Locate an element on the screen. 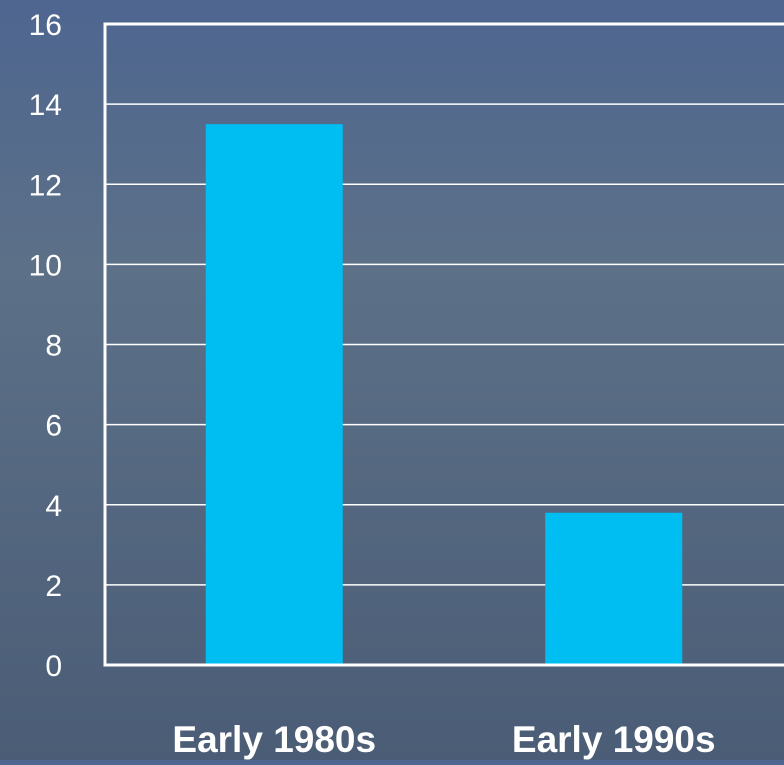  y-tick-label: 6 is located at coordinates (53, 426).